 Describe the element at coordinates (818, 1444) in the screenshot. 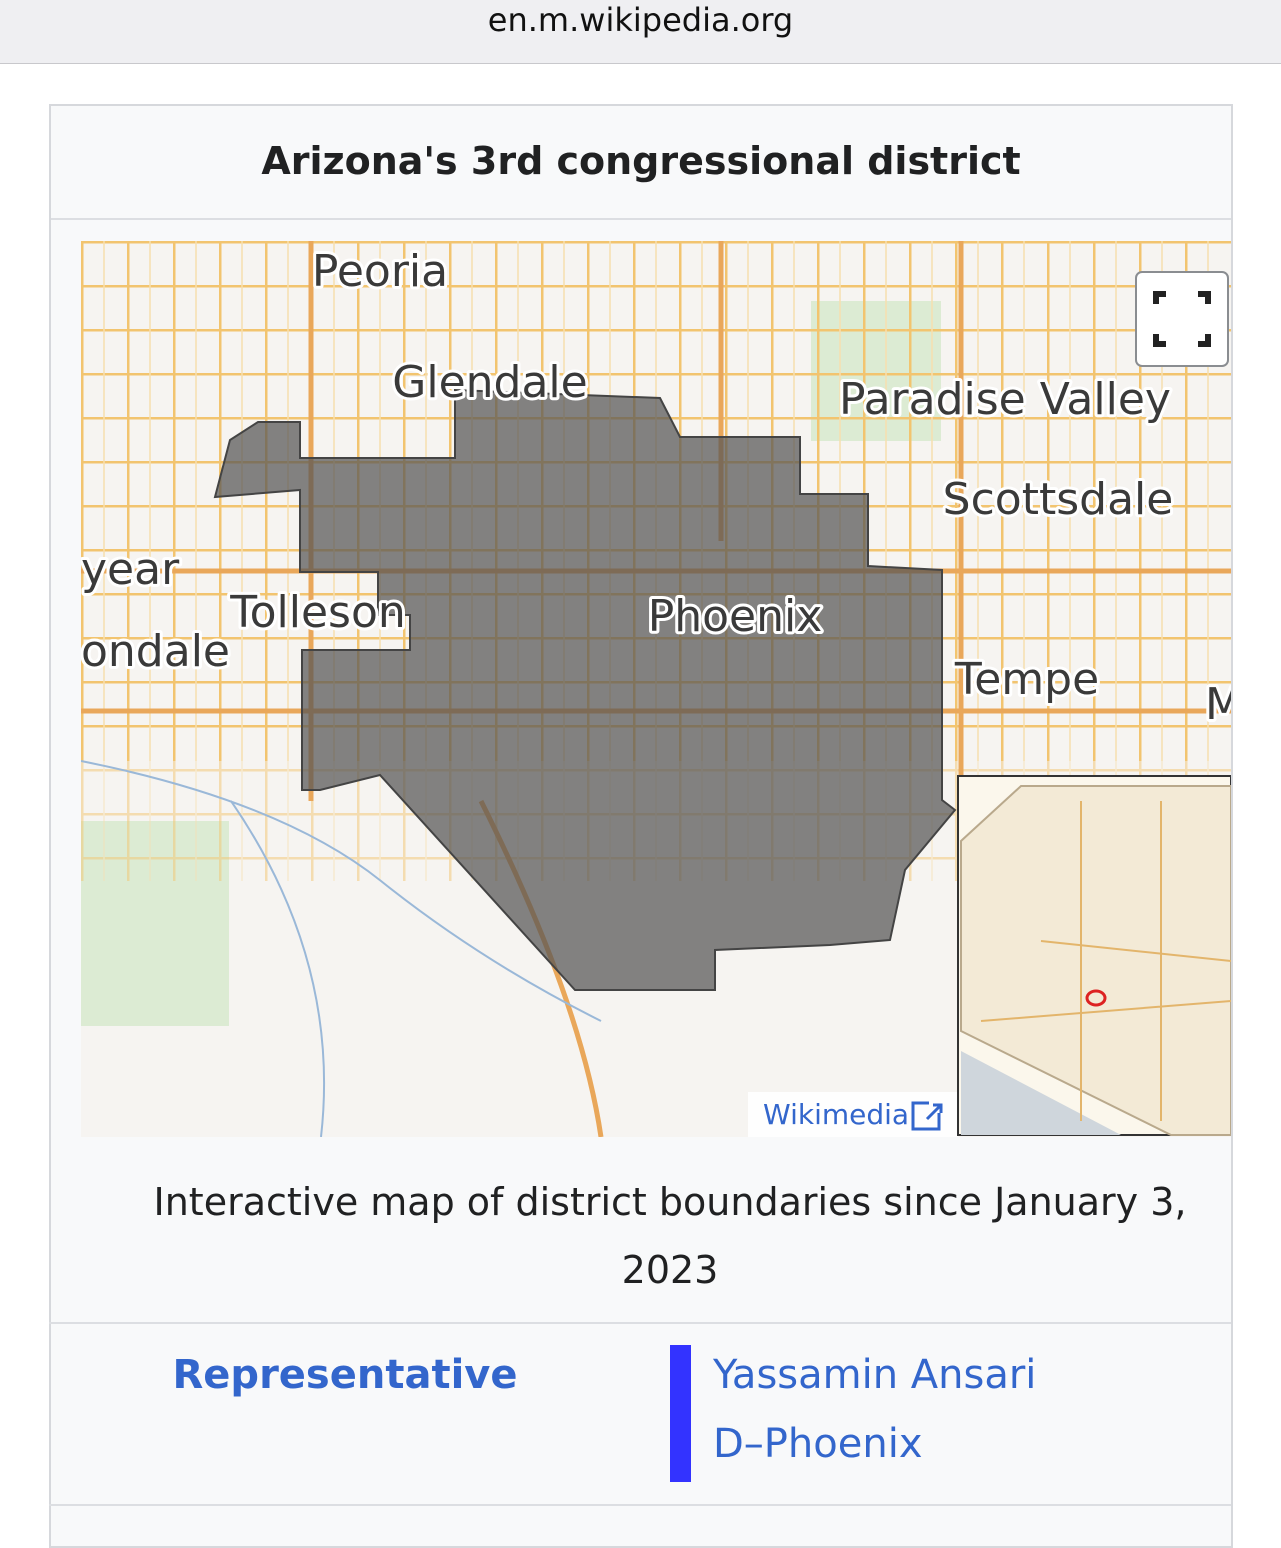

I see `row-detail: D–Phoenix` at that location.